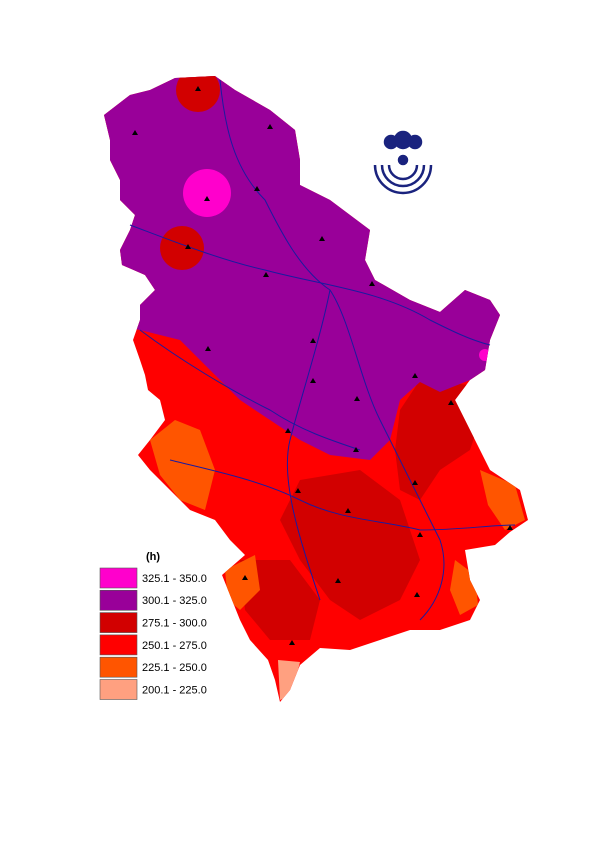 Image resolution: width=596 pixels, height=842 pixels. I want to click on legend-label: 200.1 - 225.0, so click(174, 690).